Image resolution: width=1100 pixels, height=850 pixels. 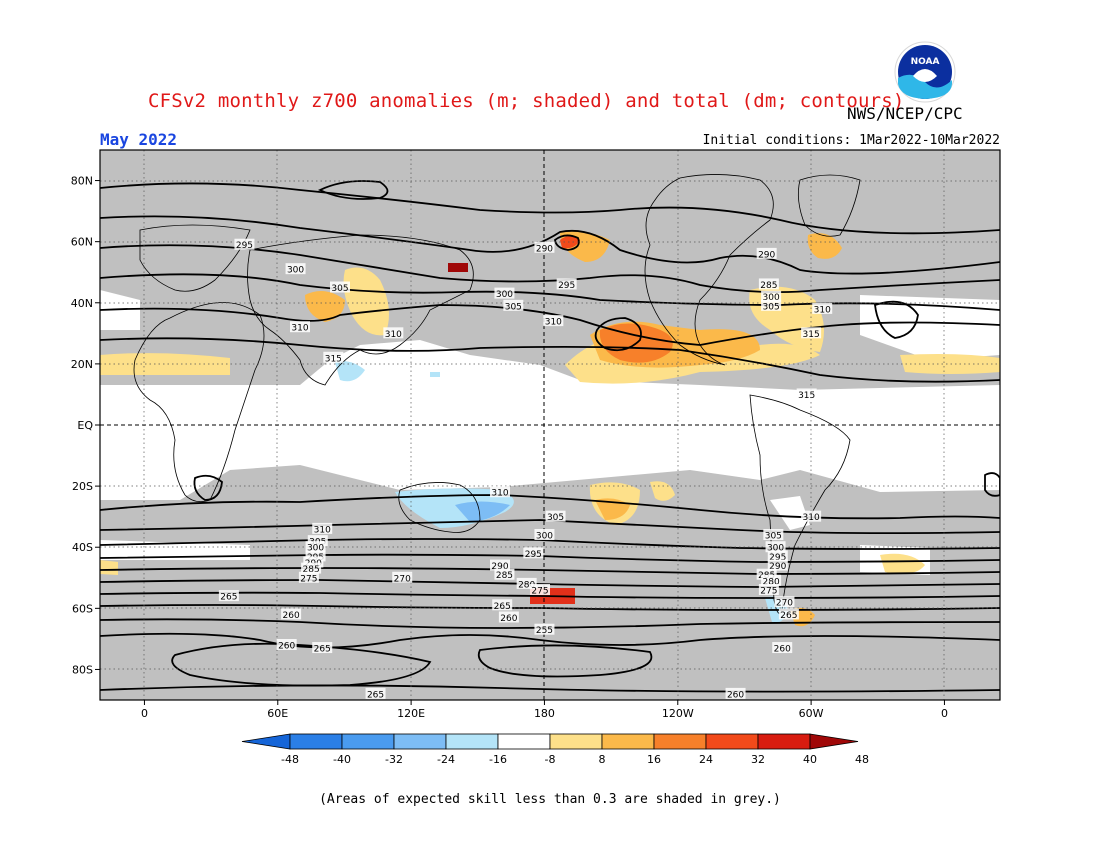 What do you see at coordinates (82, 303) in the screenshot?
I see `lat-tick-label: 40N` at bounding box center [82, 303].